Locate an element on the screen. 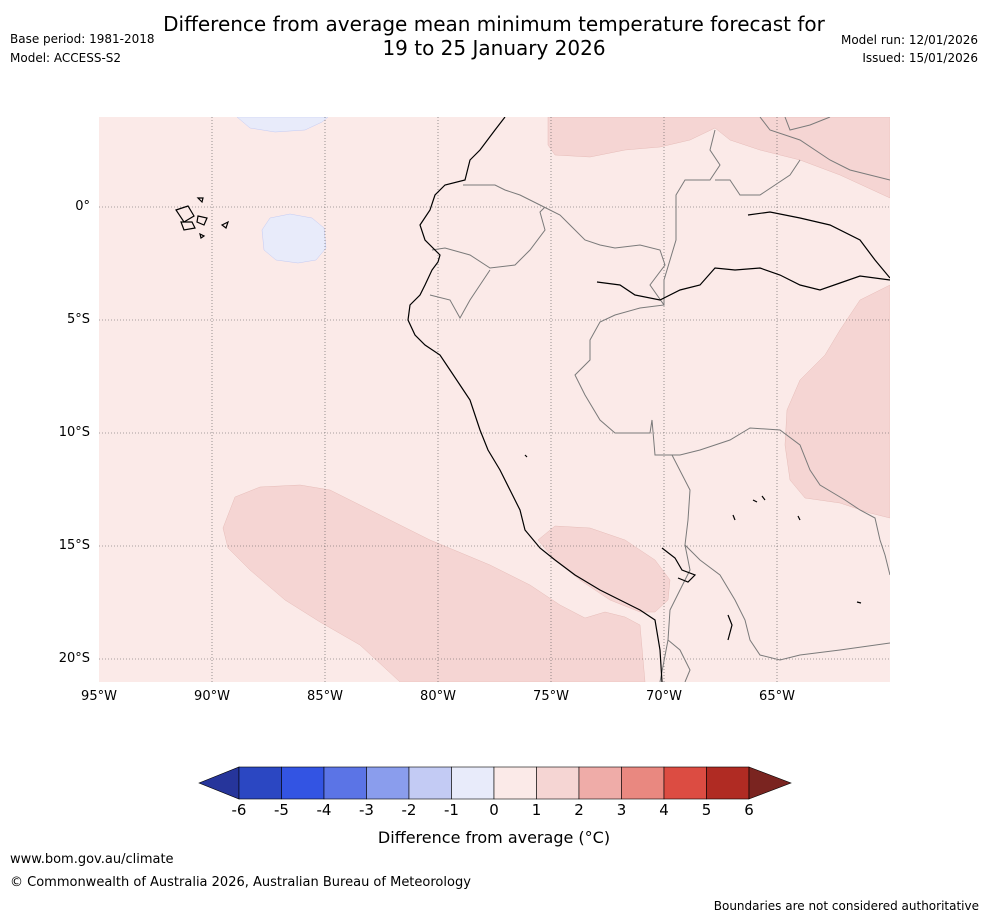 The image size is (988, 919). lon-label-90w: 90°W is located at coordinates (212, 696).